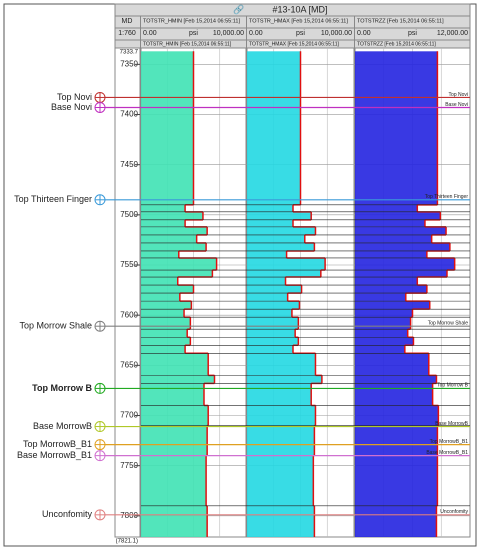 This screenshot has width=480, height=555. What do you see at coordinates (53, 199) in the screenshot?
I see `top-label: Top Thirteen Finger` at bounding box center [53, 199].